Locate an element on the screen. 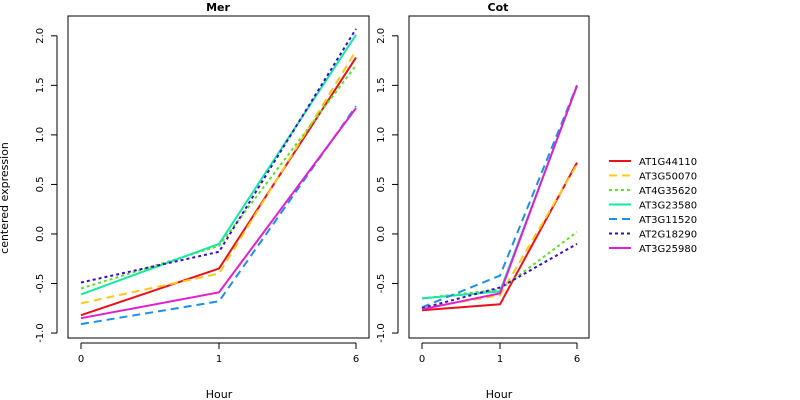 This screenshot has height=400, width=800. legend-label-at3g50070: AT3G50070 is located at coordinates (668, 177).